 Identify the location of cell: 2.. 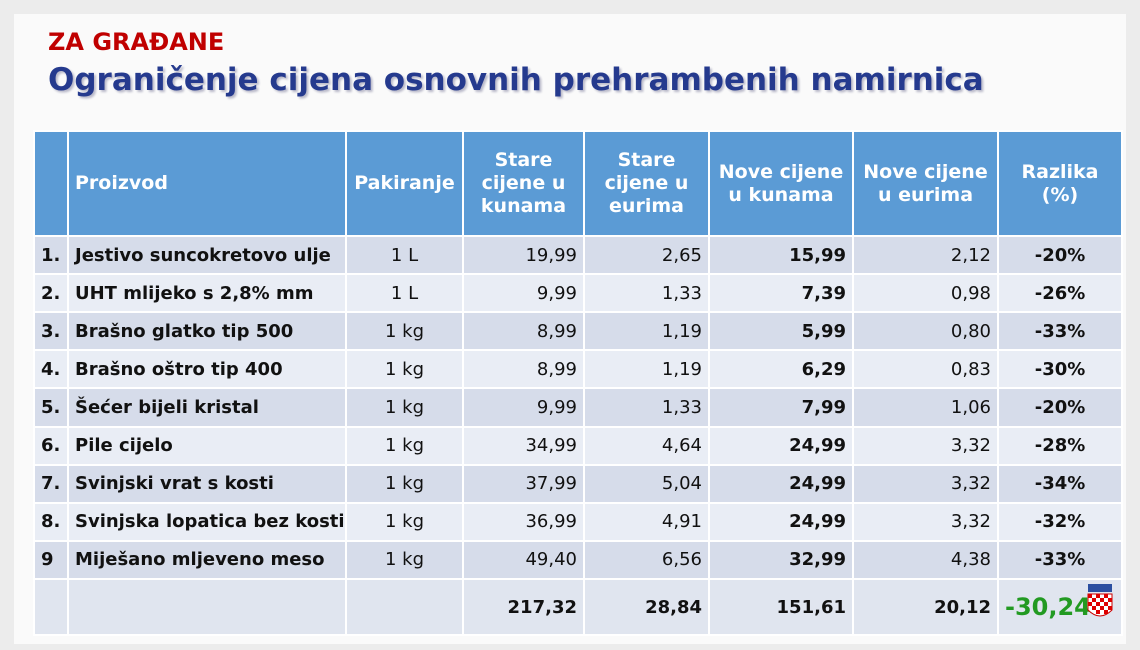
(51, 293).